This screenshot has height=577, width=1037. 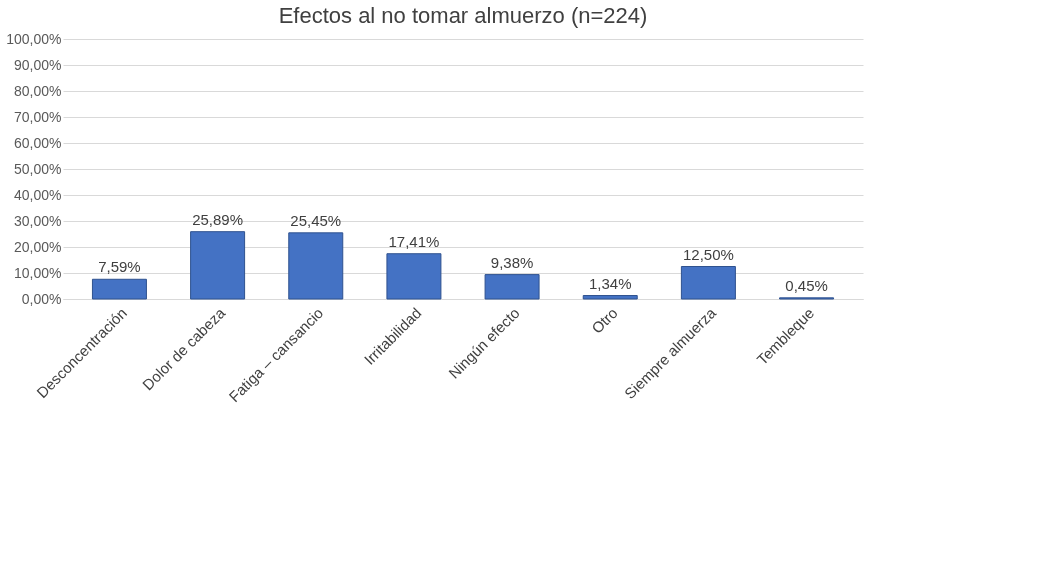 I want to click on y-tick-label: 40,00%, so click(x=38, y=194).